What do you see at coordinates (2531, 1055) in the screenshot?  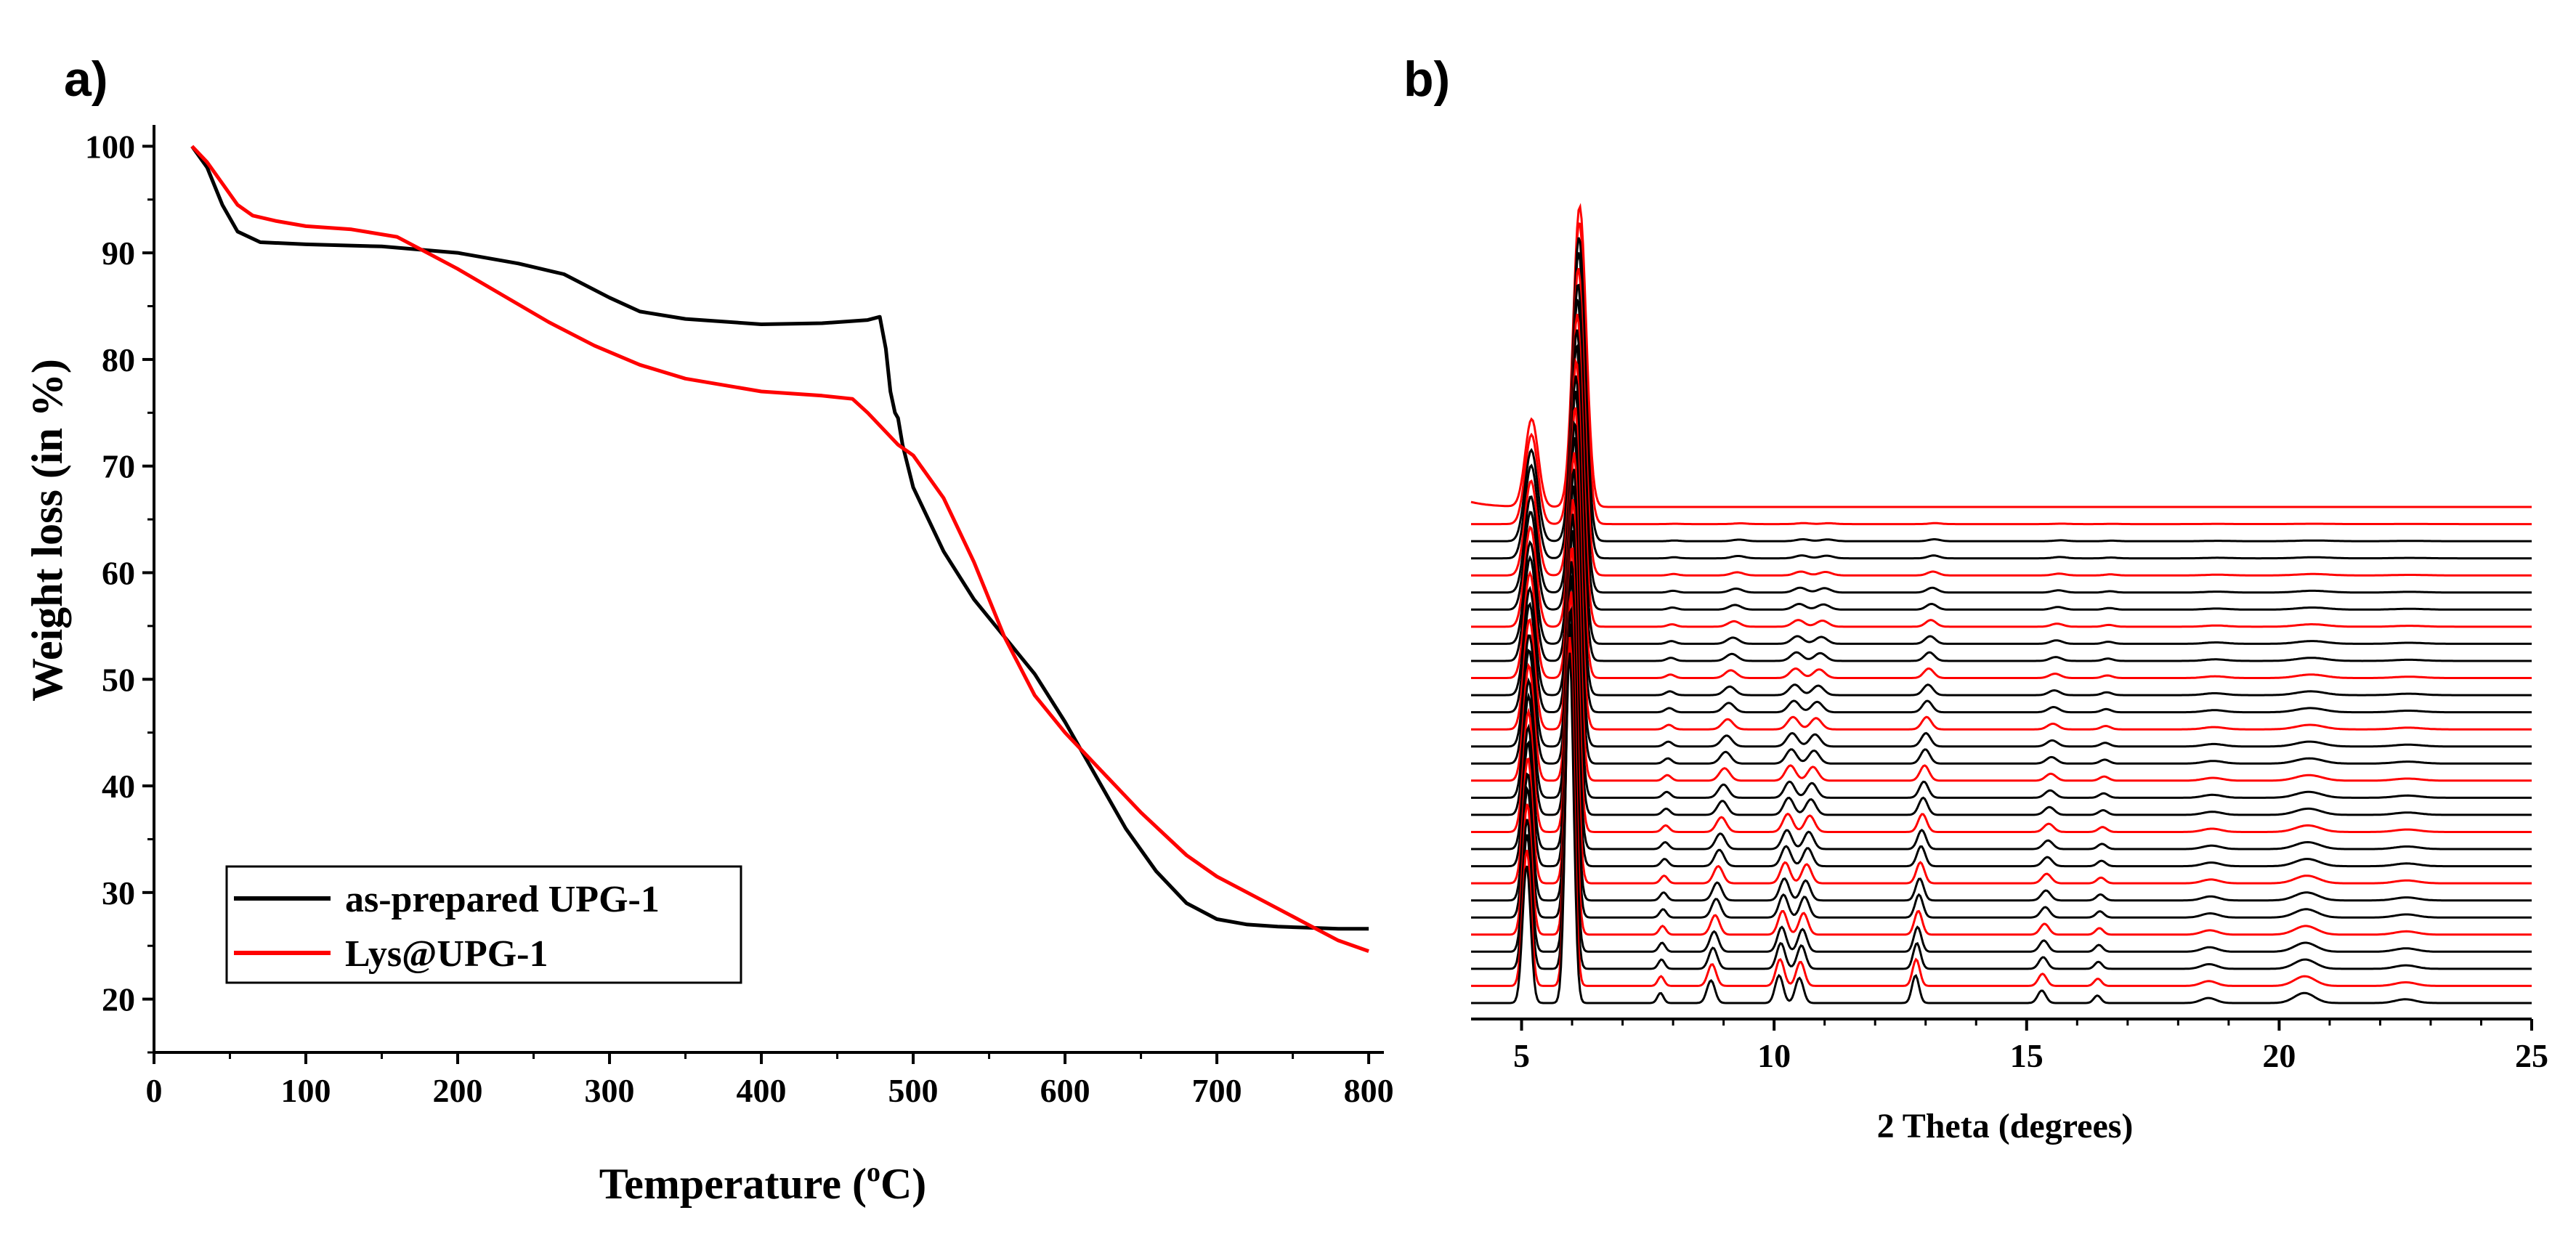 I see `b-x-tick-label: 25` at bounding box center [2531, 1055].